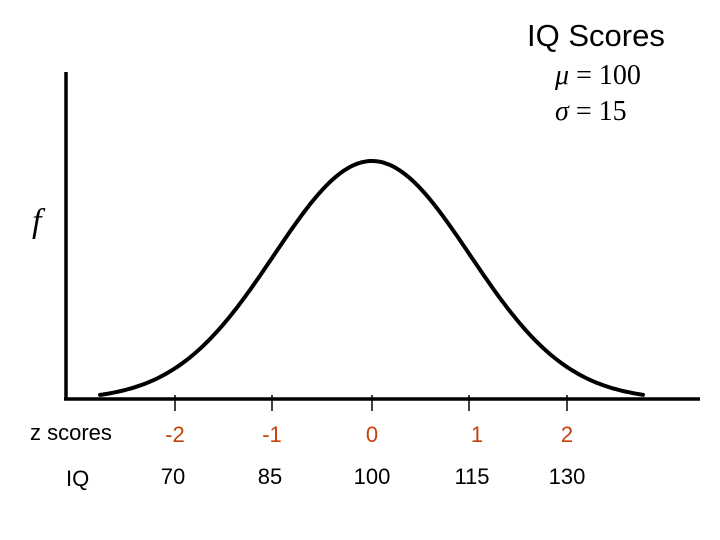 Image resolution: width=720 pixels, height=540 pixels. What do you see at coordinates (270, 476) in the screenshot?
I see `iq-tick-label: 85` at bounding box center [270, 476].